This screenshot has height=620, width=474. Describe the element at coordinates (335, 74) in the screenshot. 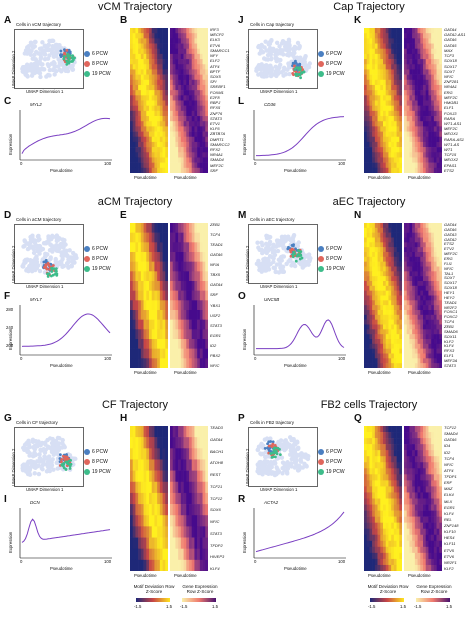

I see `legend-item: 19 PCW` at that location.